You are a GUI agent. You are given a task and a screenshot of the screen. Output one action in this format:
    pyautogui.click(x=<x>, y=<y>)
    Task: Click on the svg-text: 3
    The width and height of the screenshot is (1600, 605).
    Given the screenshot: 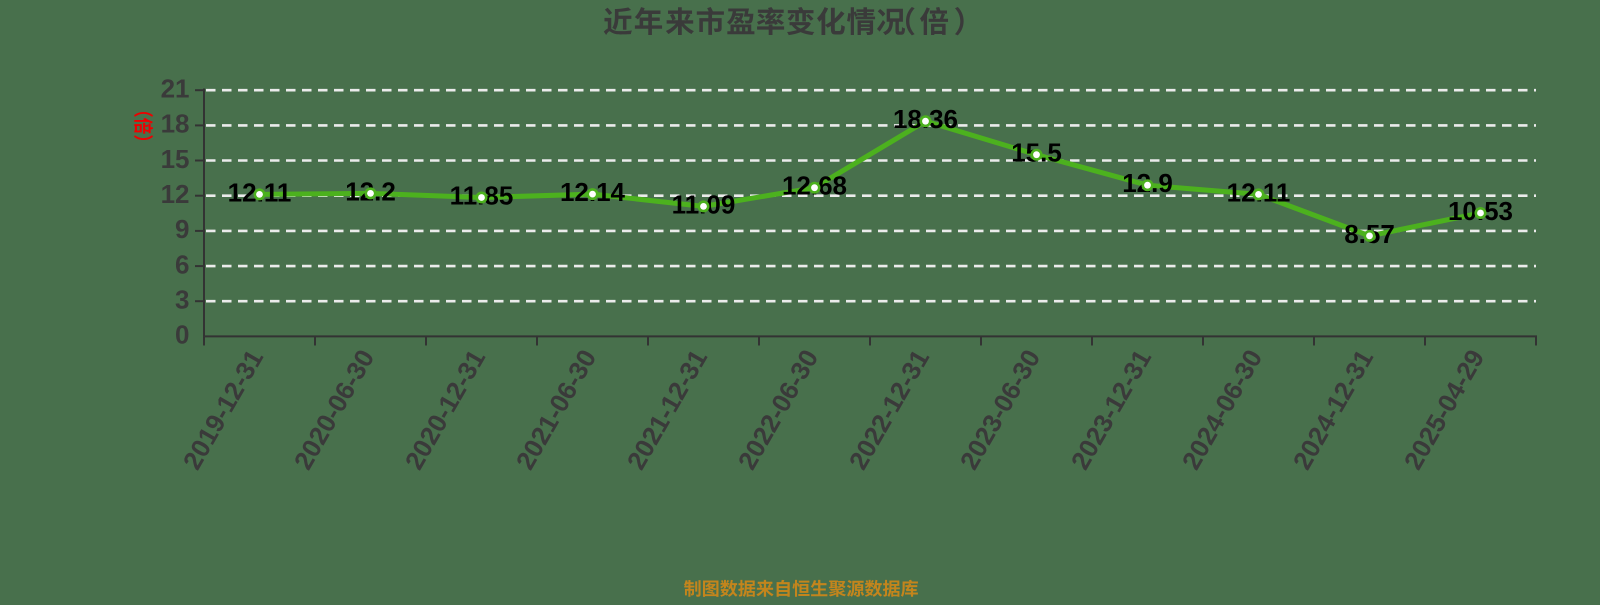 What is the action you would take?
    pyautogui.click(x=182, y=300)
    